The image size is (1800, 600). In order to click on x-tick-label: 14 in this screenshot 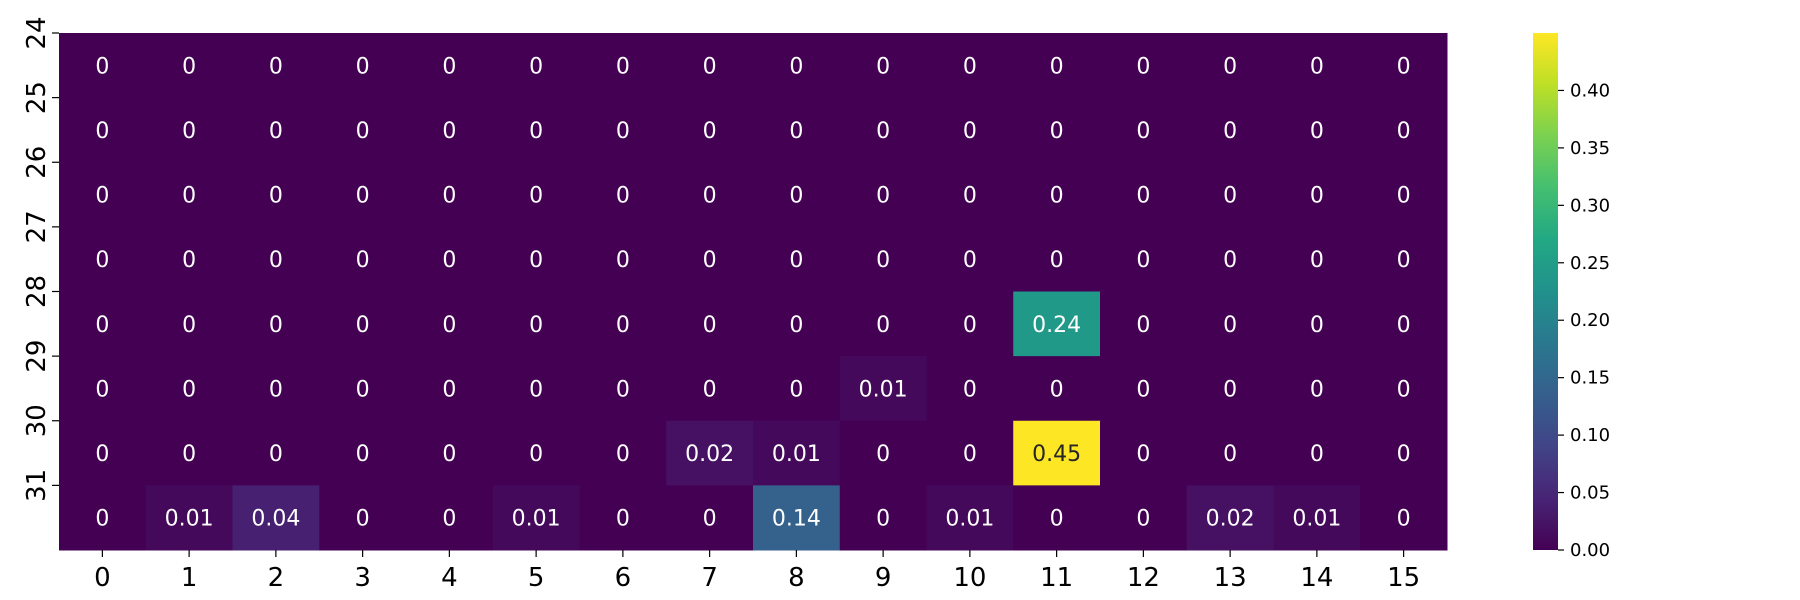, I will do `click(1316, 578)`.